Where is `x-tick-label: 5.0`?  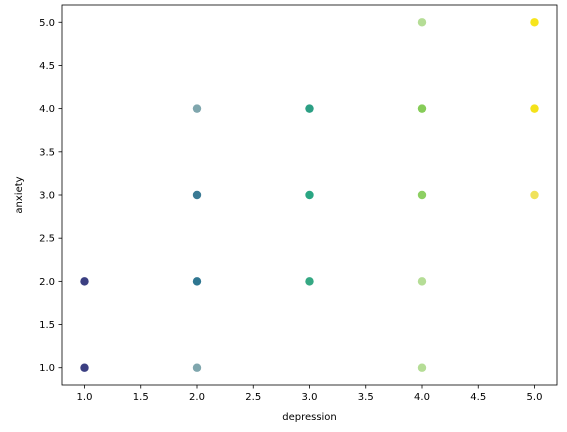 x-tick-label: 5.0 is located at coordinates (535, 397).